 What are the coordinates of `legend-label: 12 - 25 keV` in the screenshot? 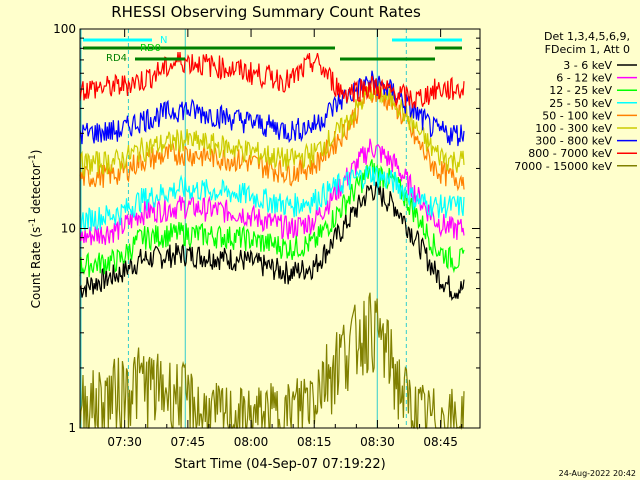 It's located at (580, 90).